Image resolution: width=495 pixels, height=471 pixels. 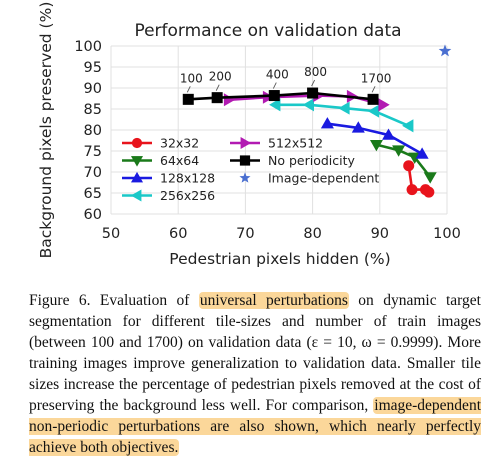 What do you see at coordinates (187, 178) in the screenshot?
I see `legend-label: 128x128` at bounding box center [187, 178].